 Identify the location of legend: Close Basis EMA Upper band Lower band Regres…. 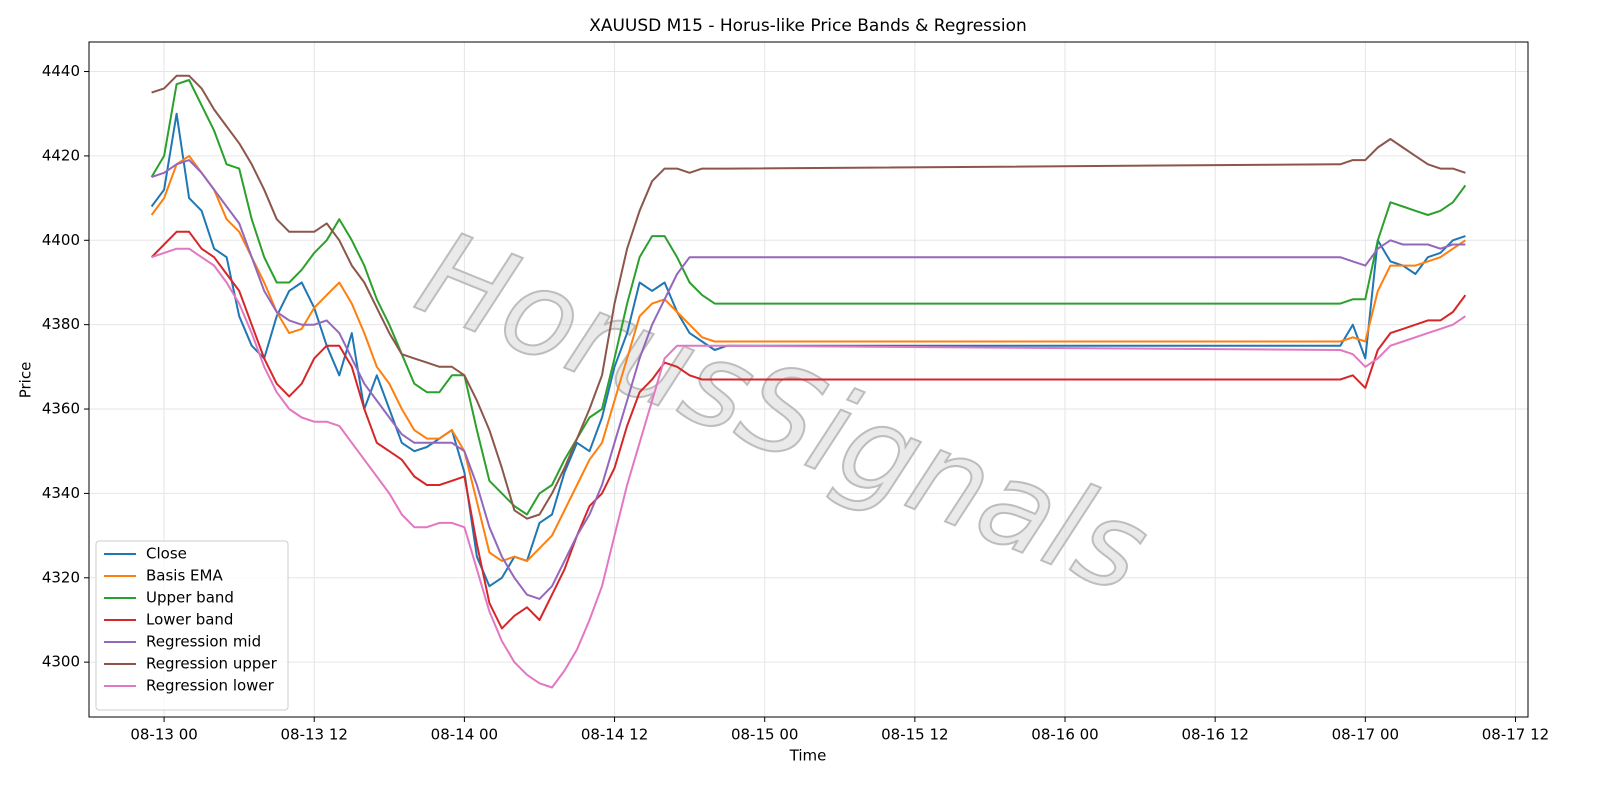
(192, 625).